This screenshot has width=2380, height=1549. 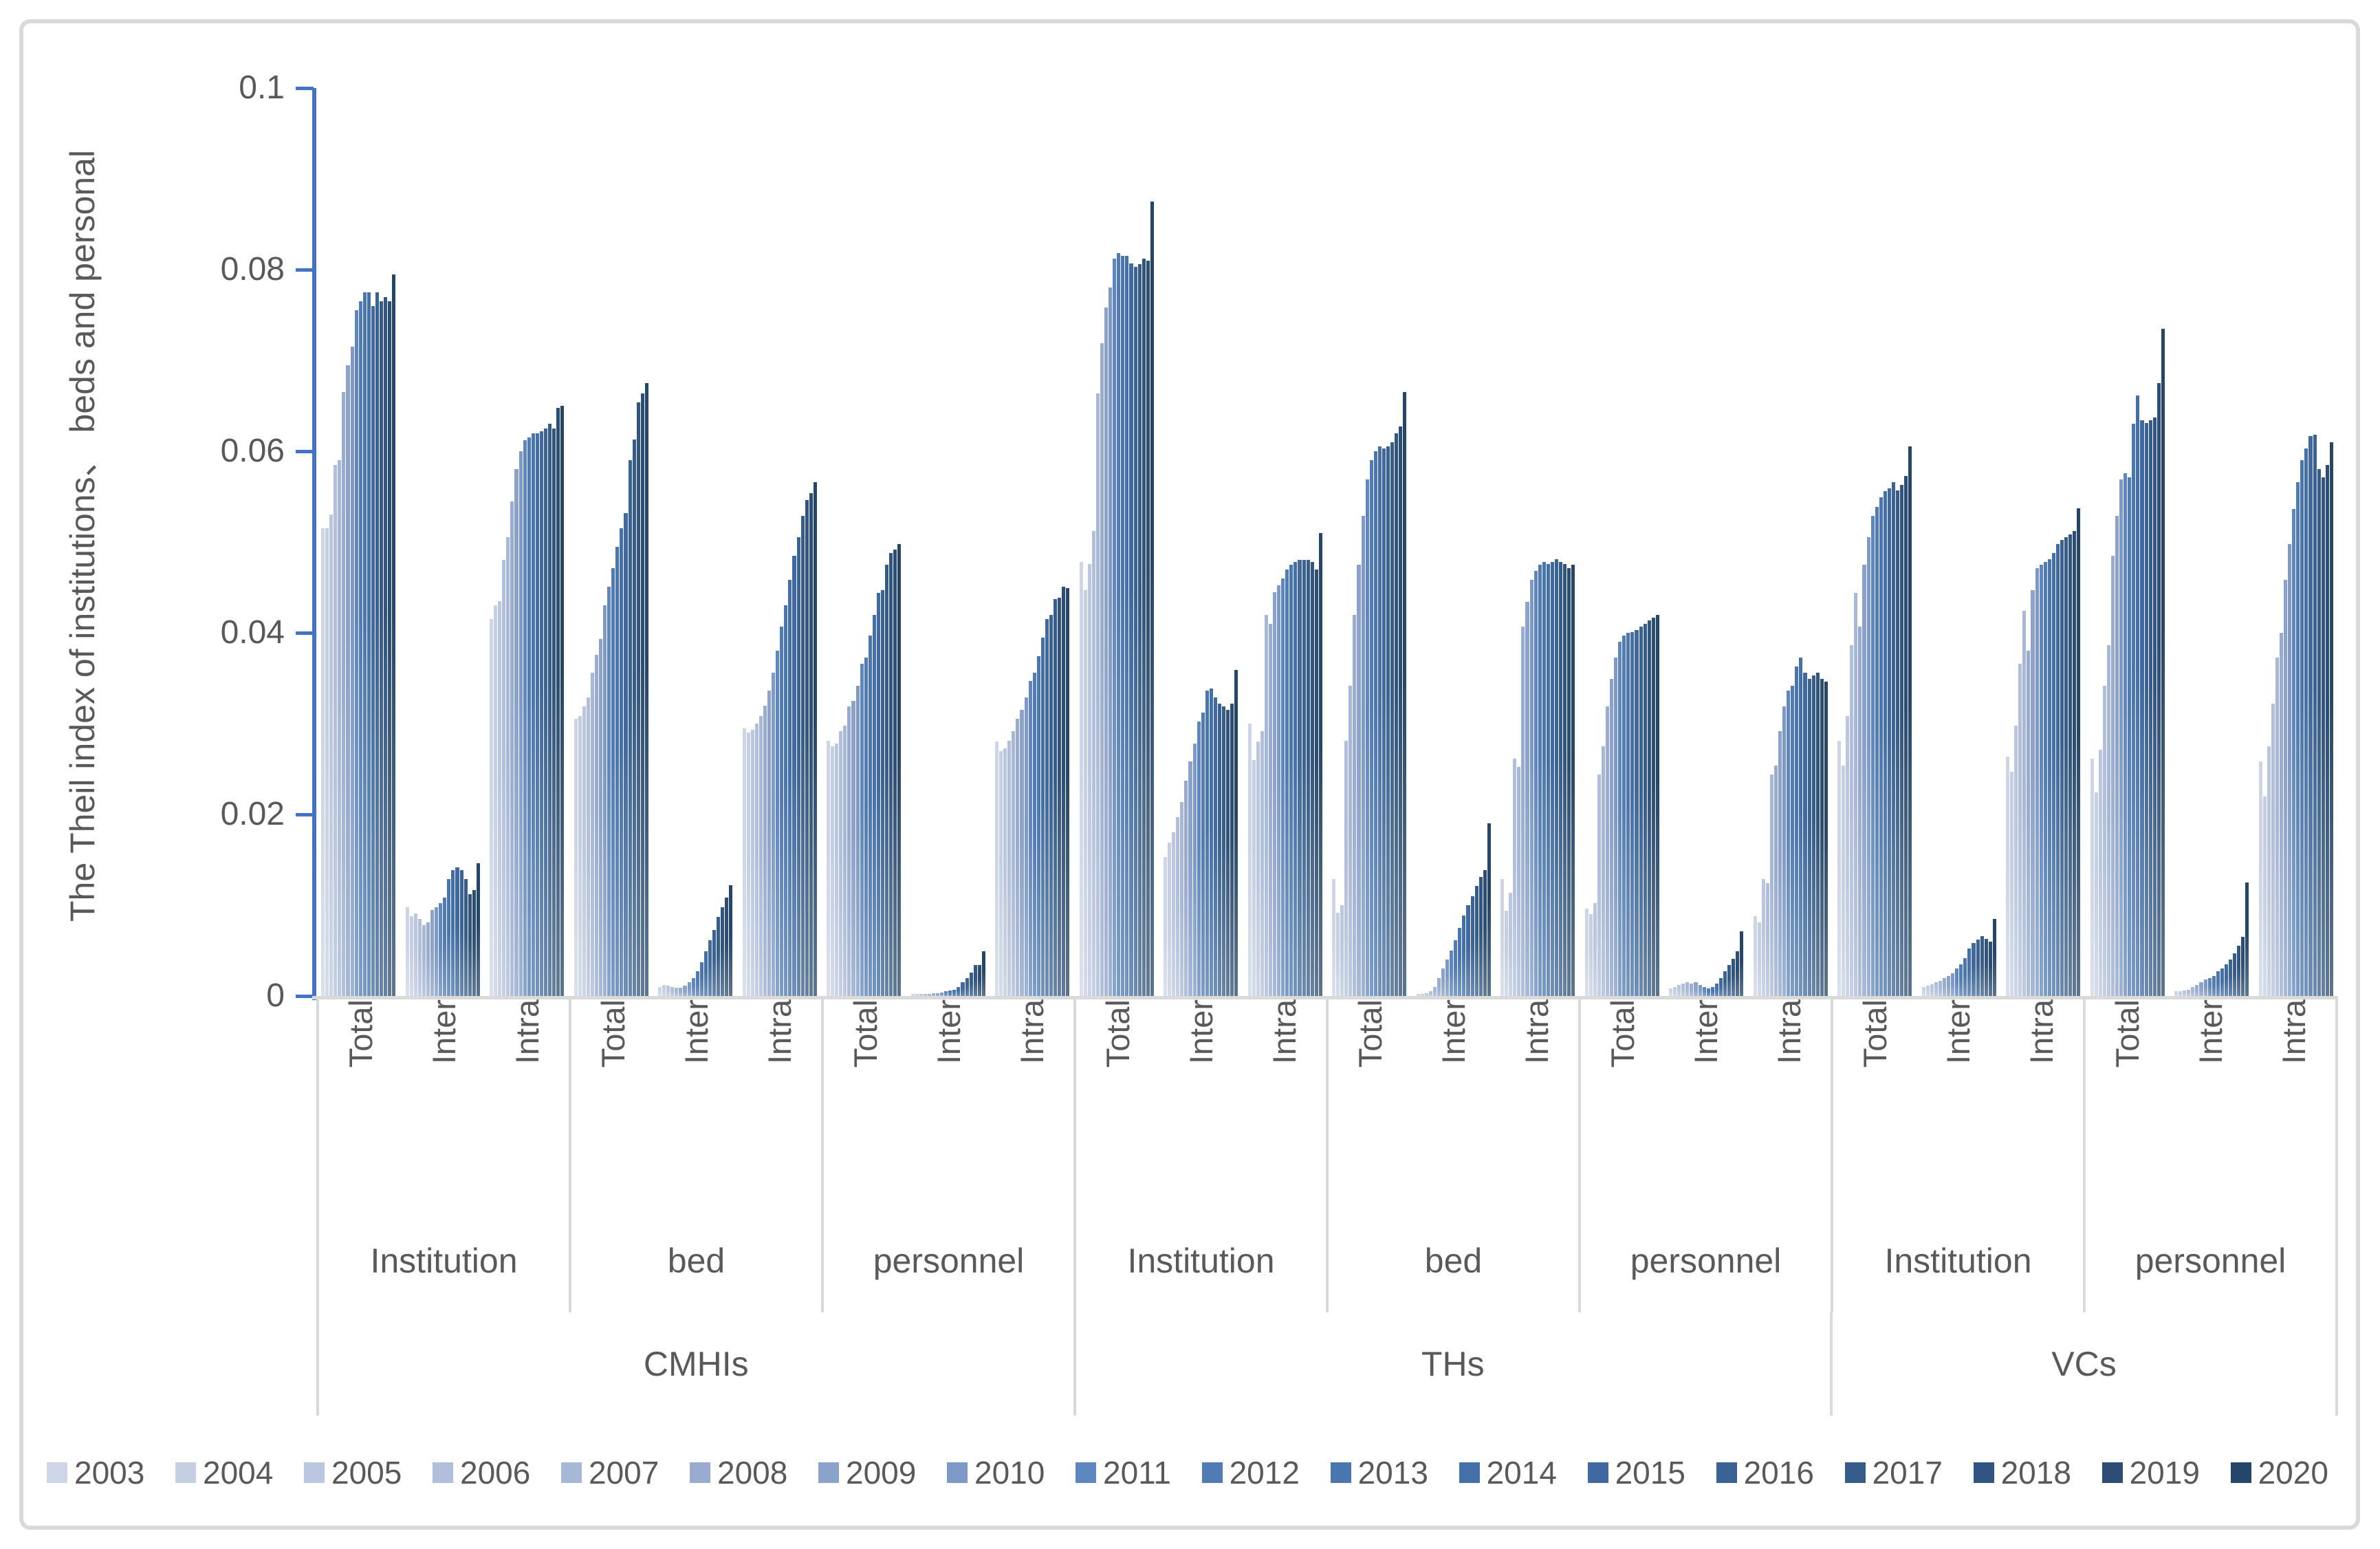 What do you see at coordinates (252, 814) in the screenshot?
I see `y-tick-label: 0.02` at bounding box center [252, 814].